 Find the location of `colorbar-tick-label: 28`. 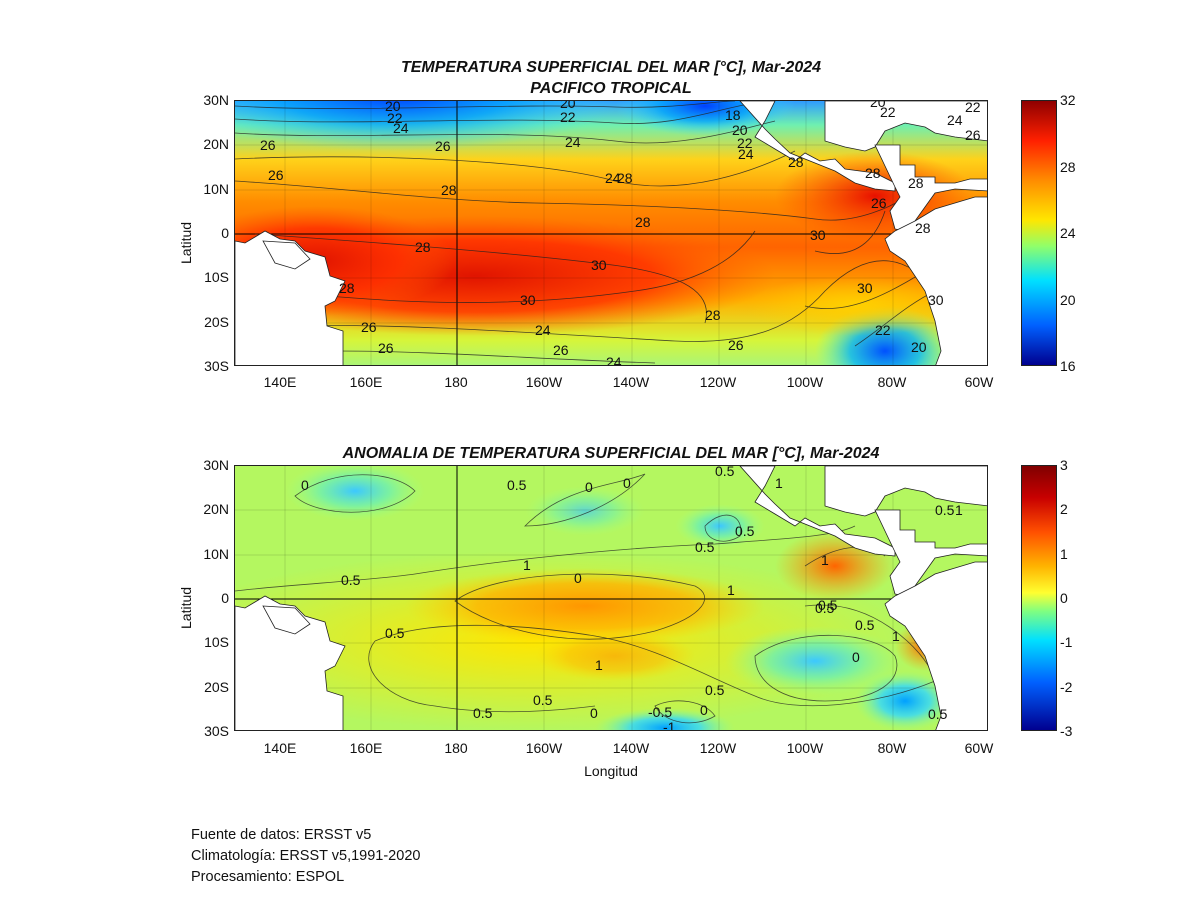

colorbar-tick-label: 28 is located at coordinates (1068, 166).